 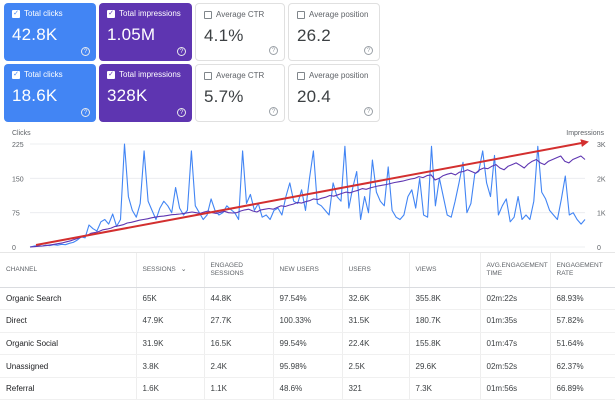 I want to click on table-cell: 16.5K, so click(x=239, y=344).